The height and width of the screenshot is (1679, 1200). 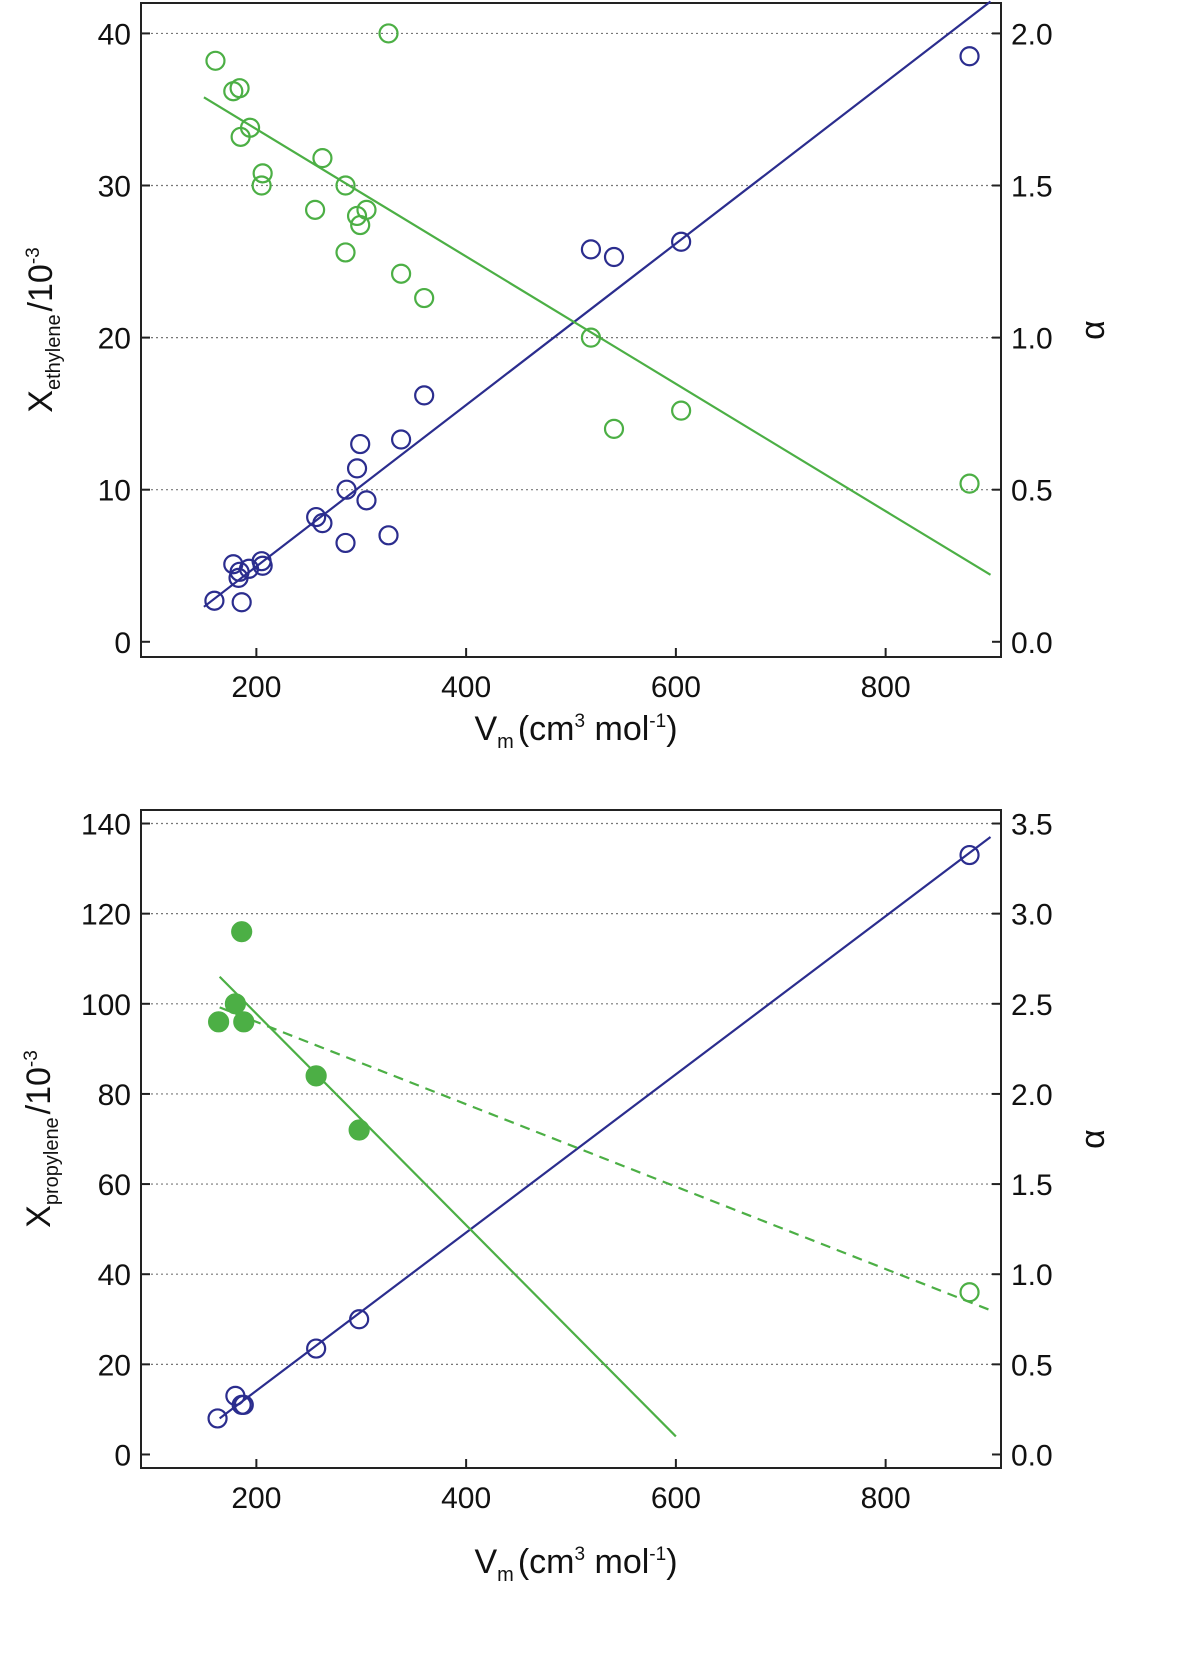 I want to click on y-title-sub: propylene, so click(x=52, y=1161).